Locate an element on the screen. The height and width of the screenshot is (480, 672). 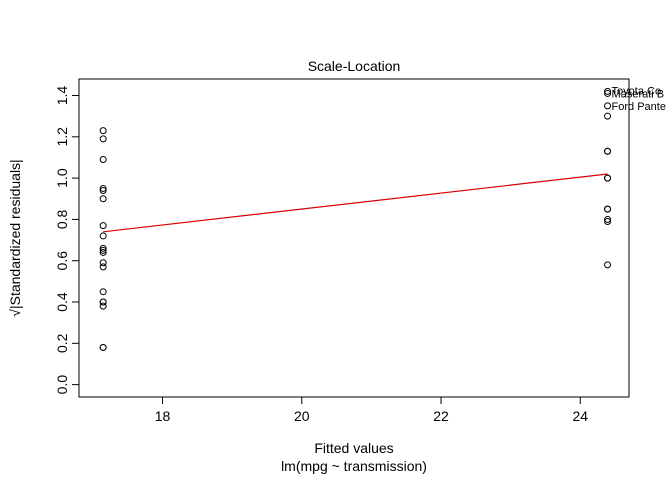
chart-title: Scale-Location is located at coordinates (354, 66).